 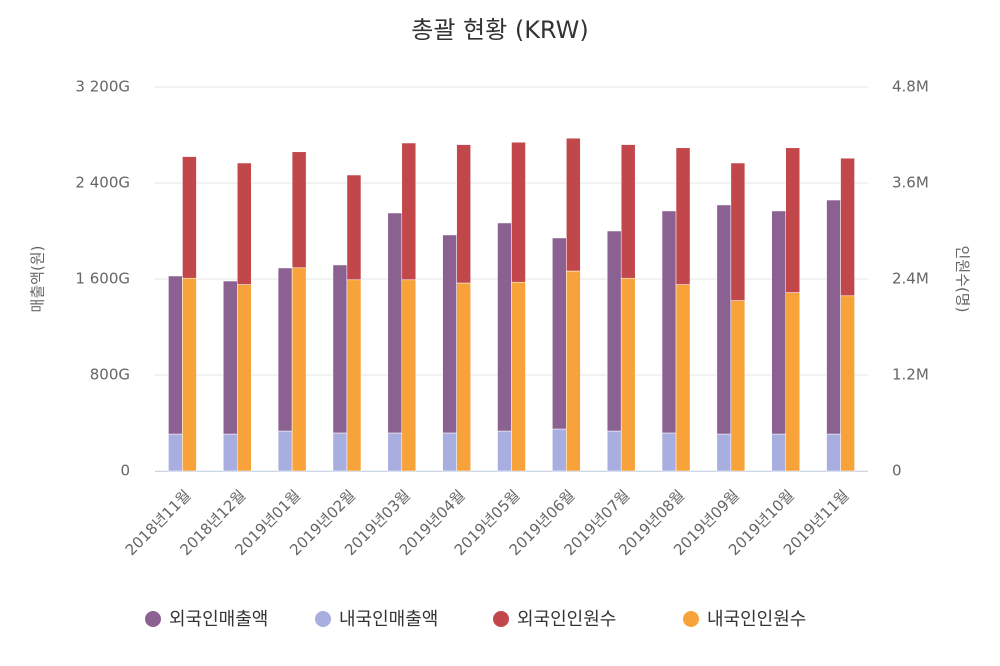 I want to click on y2-axis-title: 인원수(명), so click(x=963, y=279).